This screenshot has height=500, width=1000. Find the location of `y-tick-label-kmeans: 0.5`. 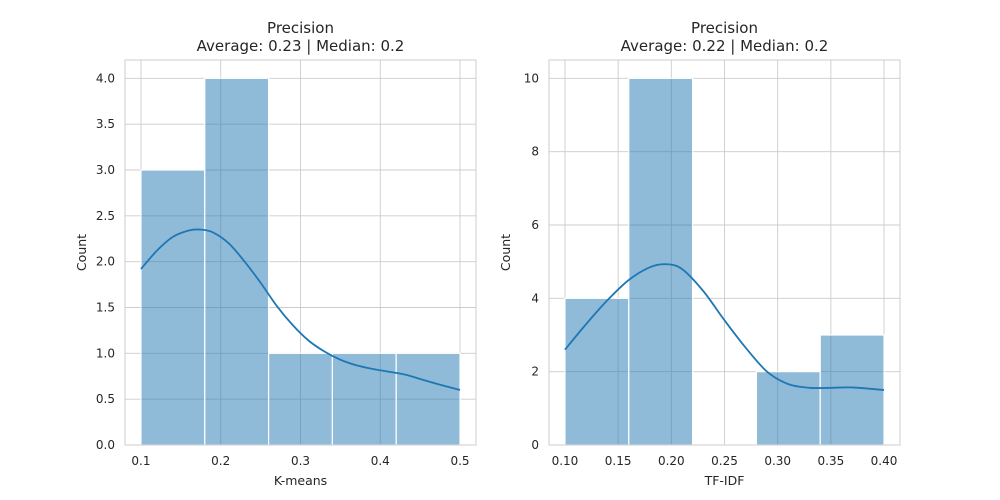

y-tick-label-kmeans: 0.5 is located at coordinates (105, 399).